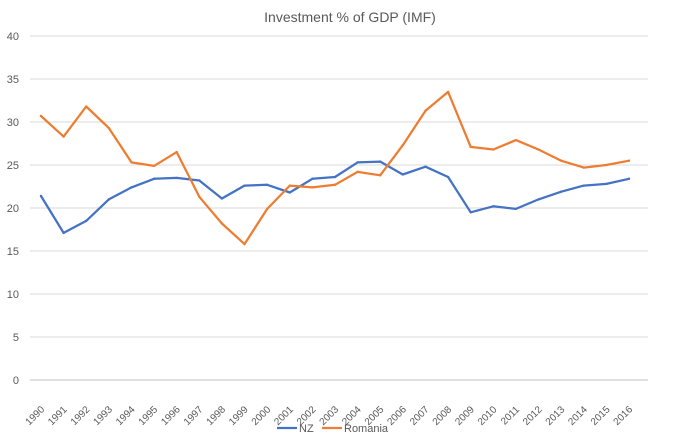 The width and height of the screenshot is (700, 445). What do you see at coordinates (306, 429) in the screenshot?
I see `legend-label-nz: NZ` at bounding box center [306, 429].